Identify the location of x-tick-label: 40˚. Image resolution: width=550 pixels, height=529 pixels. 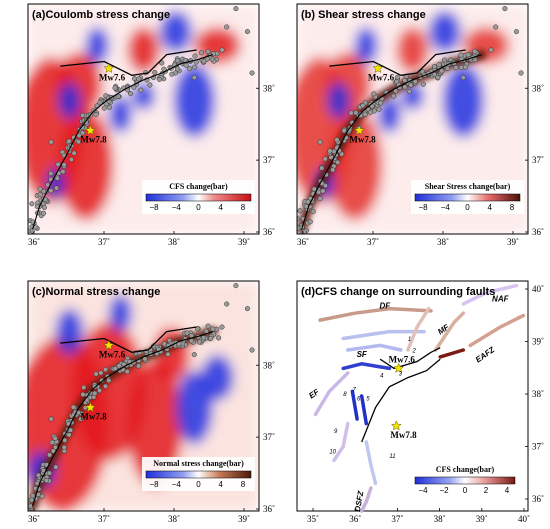
(524, 519).